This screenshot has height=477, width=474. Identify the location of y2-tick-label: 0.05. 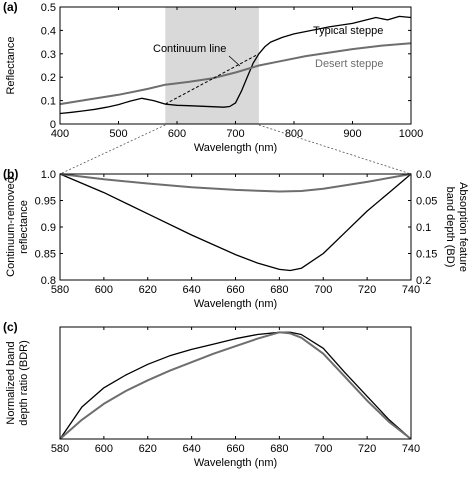
(426, 202).